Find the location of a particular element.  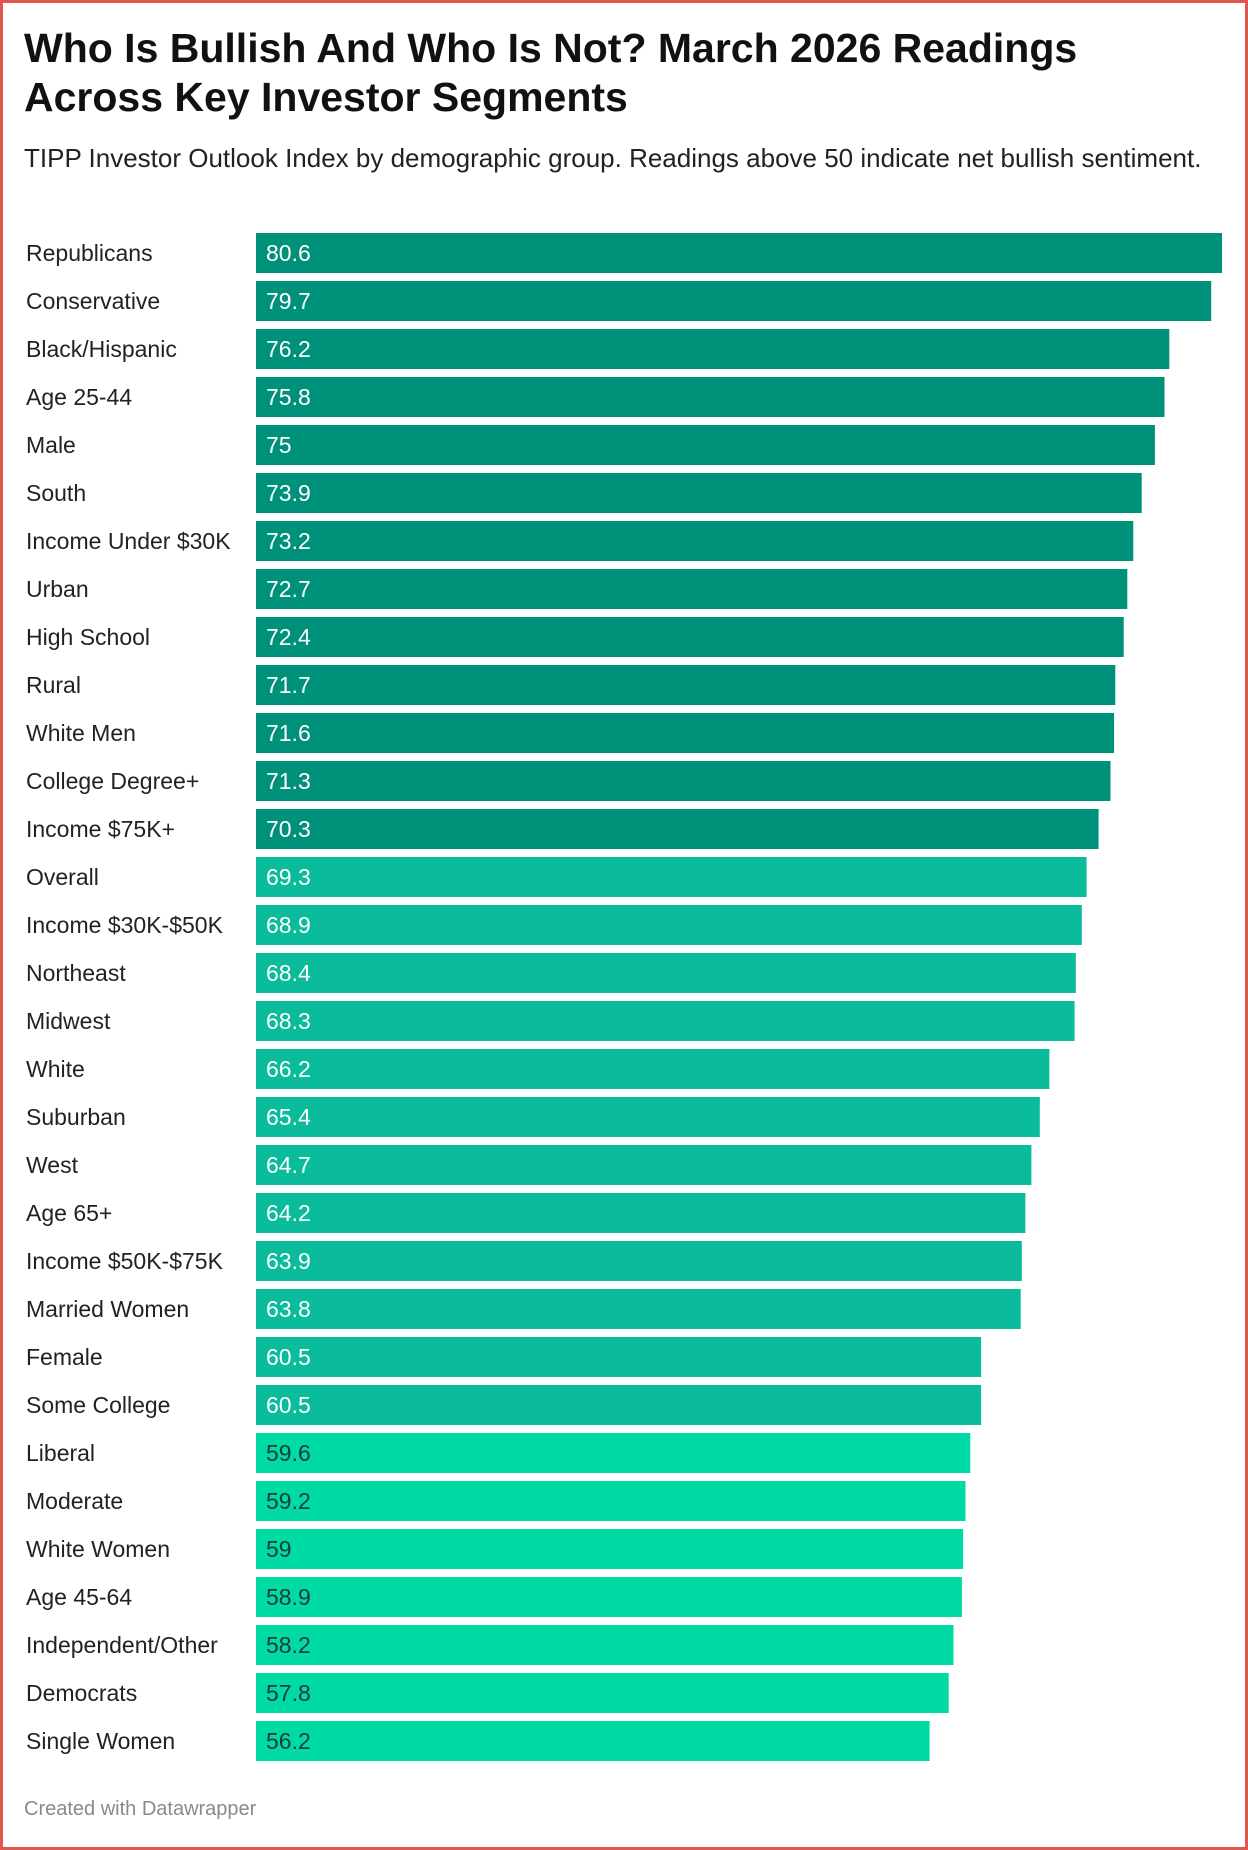

value-label: 69.3 is located at coordinates (288, 877).